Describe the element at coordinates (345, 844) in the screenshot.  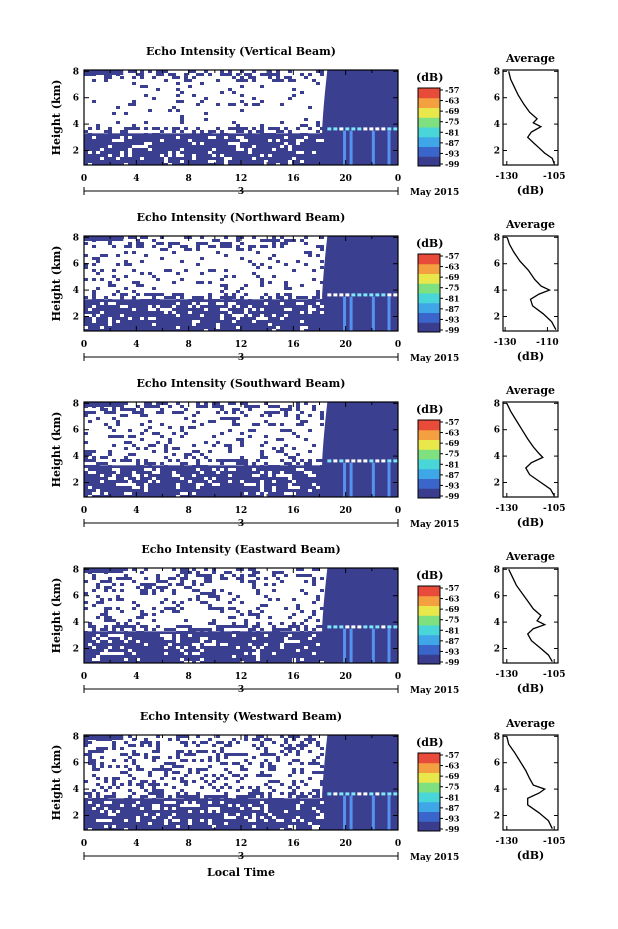
I see `x-tick-label: 20` at that location.